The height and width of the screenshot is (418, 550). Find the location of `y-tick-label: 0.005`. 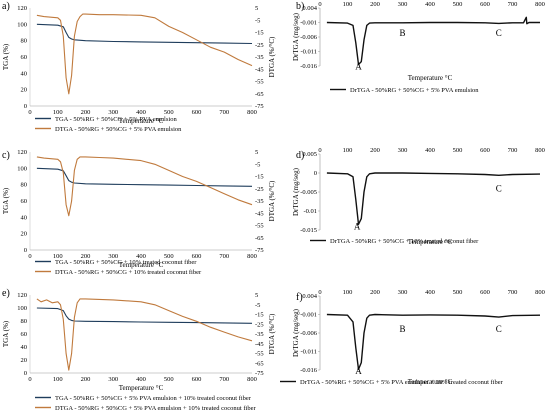

y-tick-label: 0.005 is located at coordinates (309, 154).